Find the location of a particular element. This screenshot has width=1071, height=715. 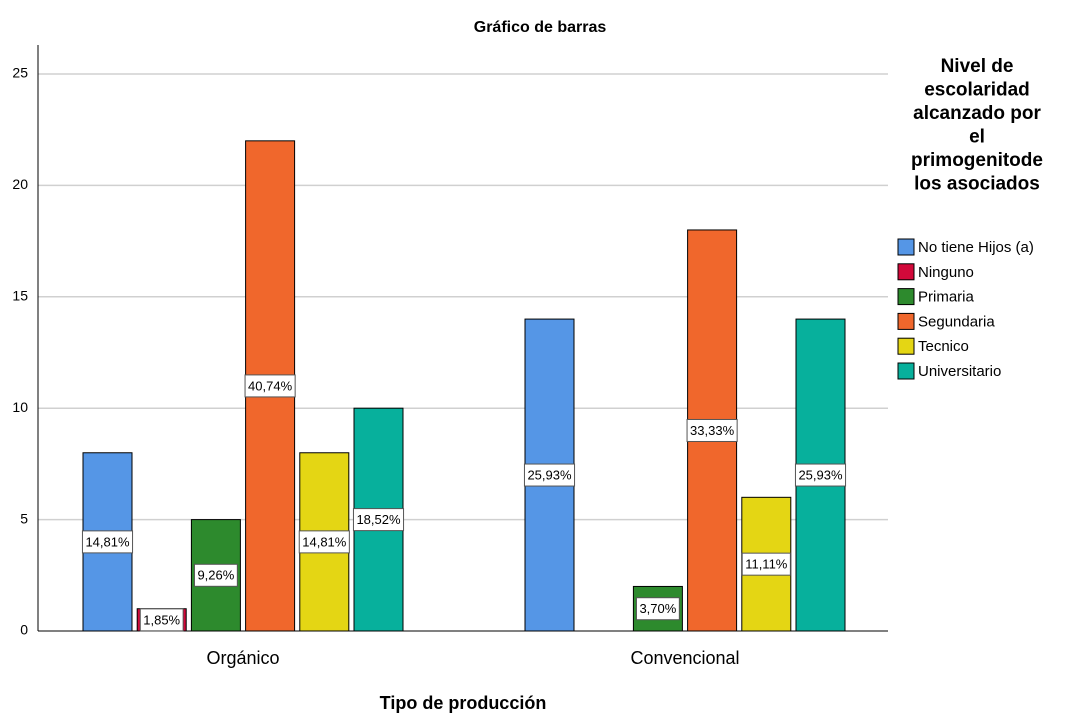

value-label: 18,52% is located at coordinates (378, 519).